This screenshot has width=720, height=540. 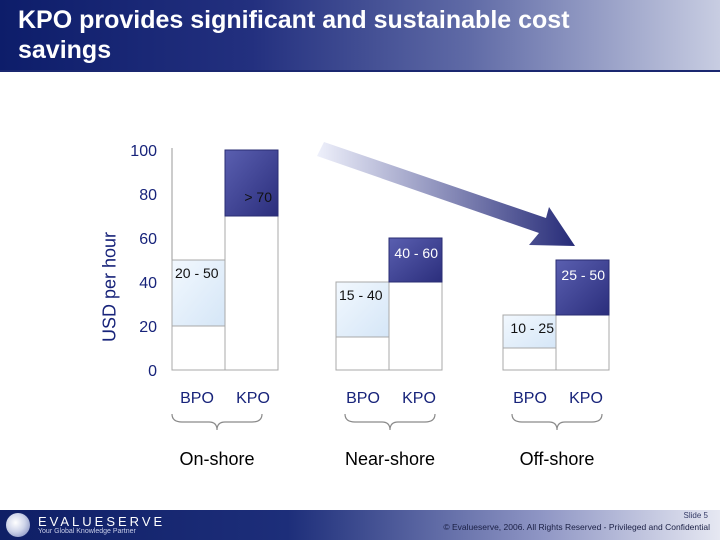 I want to click on brand-tagline: Your Global Knowledge Partner, so click(x=87, y=531).